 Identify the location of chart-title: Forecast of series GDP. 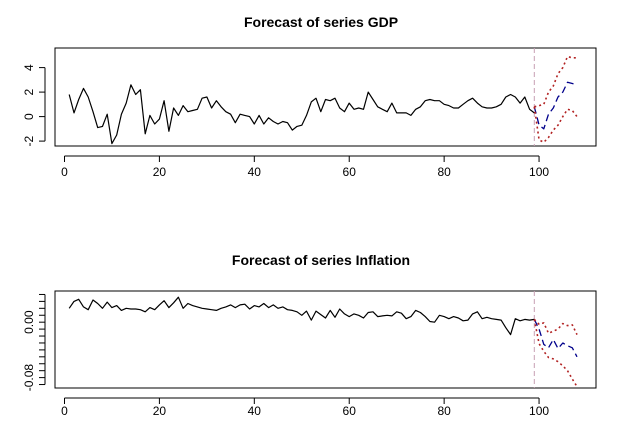
(321, 22).